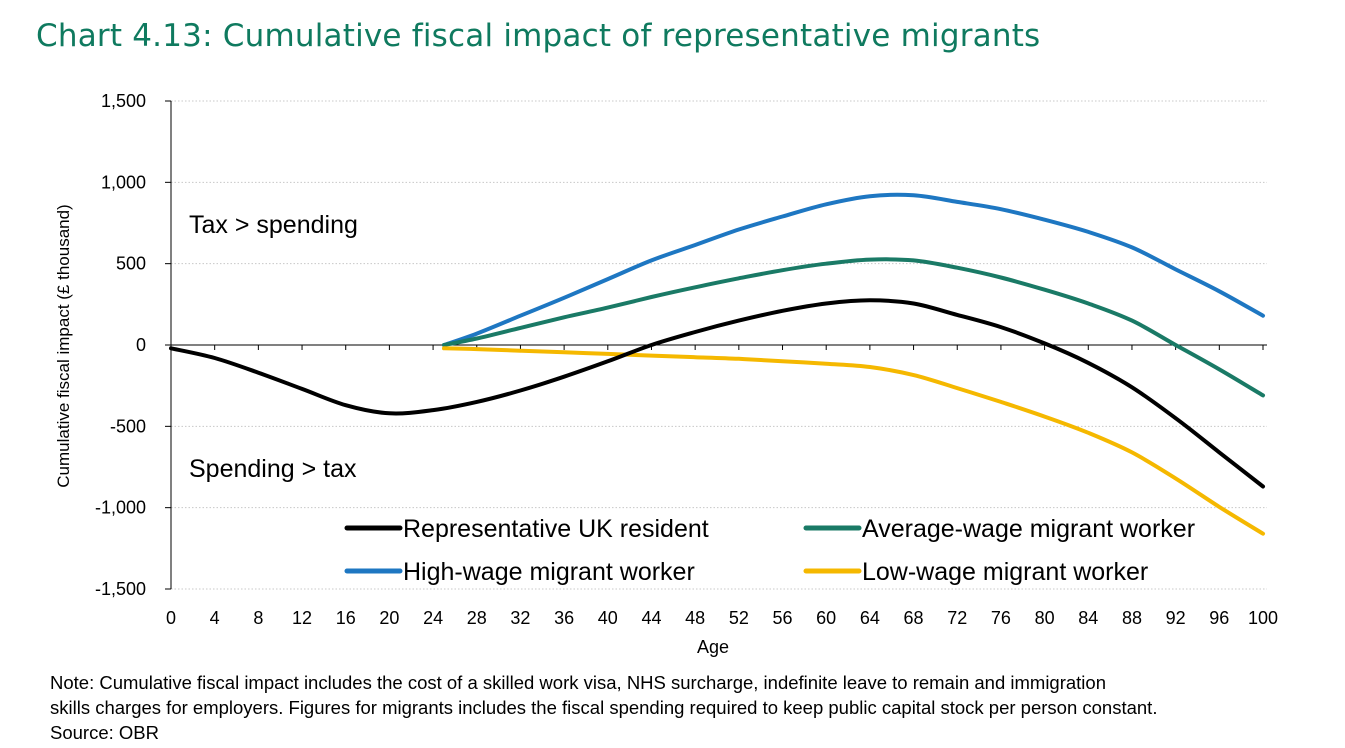  I want to click on y-tick-label: 0, so click(141, 345).